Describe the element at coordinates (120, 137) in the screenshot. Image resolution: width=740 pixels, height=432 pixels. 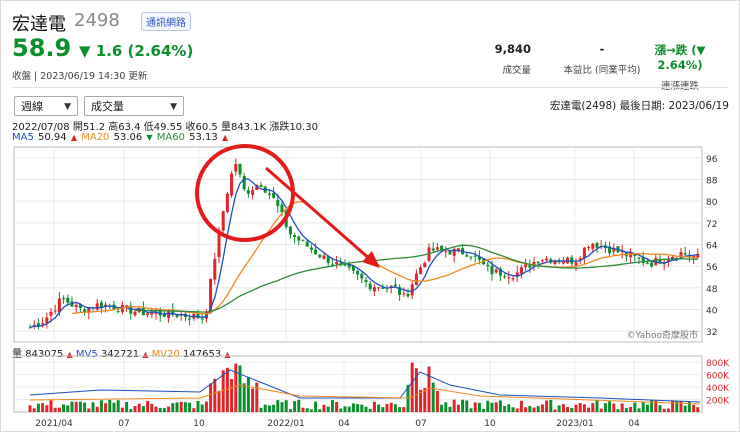
I see `ma-legend: MA5 50.94 ▲ MA20 53.06 ▼ MA60 53.13 ▲` at that location.